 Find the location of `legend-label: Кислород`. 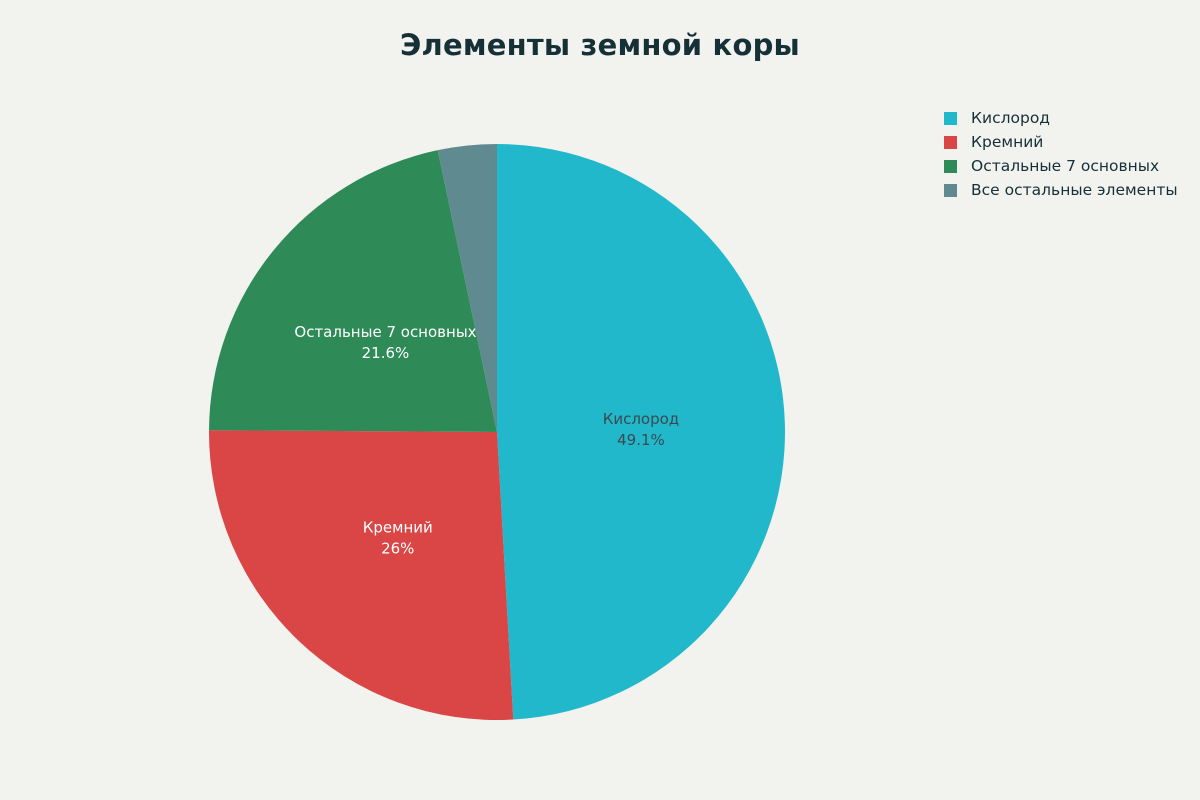

legend-label: Кислород is located at coordinates (1011, 118).